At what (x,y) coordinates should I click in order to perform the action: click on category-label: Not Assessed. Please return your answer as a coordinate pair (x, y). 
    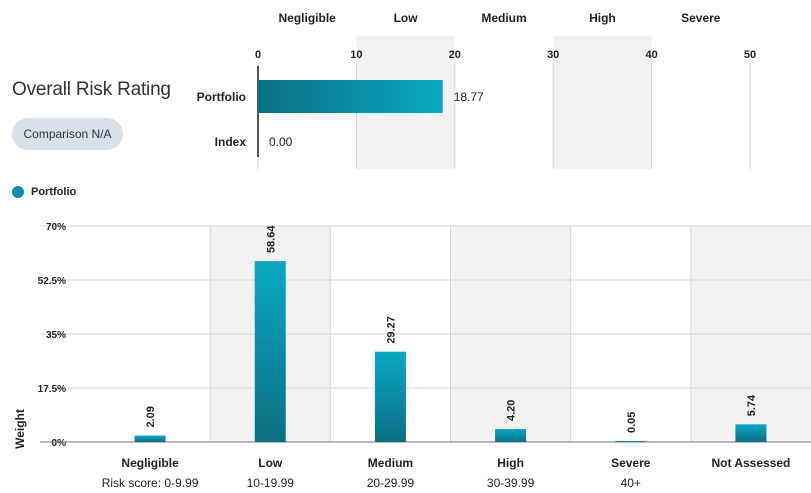
    Looking at the image, I should click on (750, 463).